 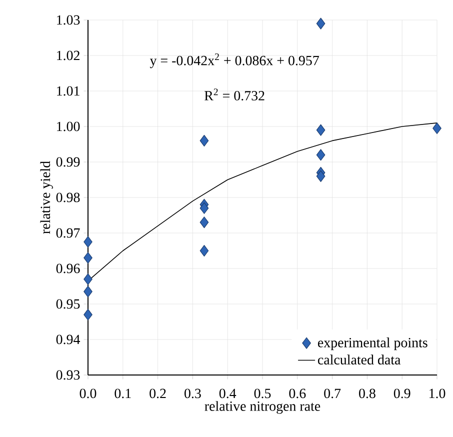 I want to click on y-tick-label: 1.02, so click(x=68, y=55).